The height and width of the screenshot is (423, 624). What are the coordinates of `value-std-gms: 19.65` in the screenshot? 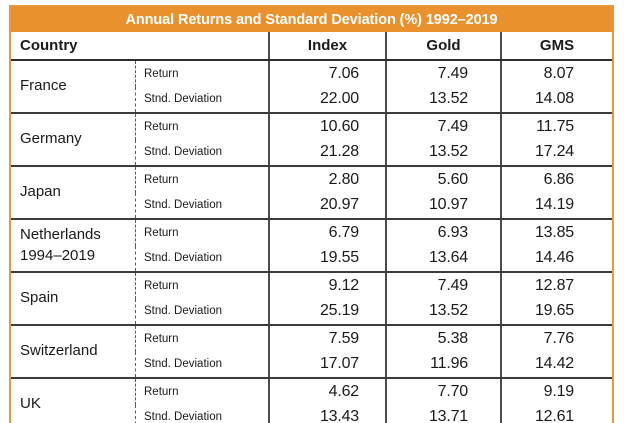 It's located at (556, 311).